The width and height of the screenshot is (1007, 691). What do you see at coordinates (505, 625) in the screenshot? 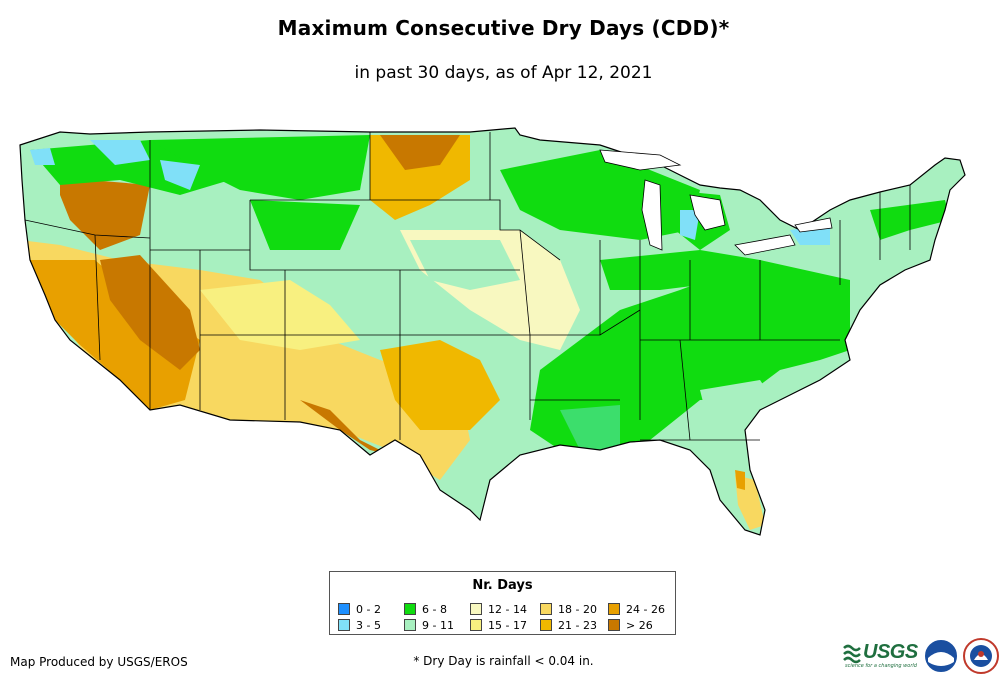
I see `legend-item: 15 - 17` at bounding box center [505, 625].